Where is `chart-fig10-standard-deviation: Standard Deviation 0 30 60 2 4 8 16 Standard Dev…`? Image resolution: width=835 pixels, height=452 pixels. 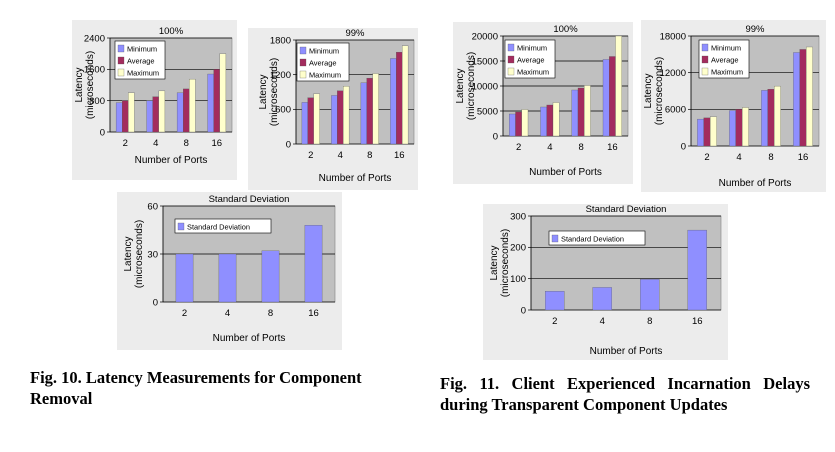 chart-fig10-standard-deviation: Standard Deviation 0 30 60 2 4 8 16 Standard Dev… is located at coordinates (229, 271).